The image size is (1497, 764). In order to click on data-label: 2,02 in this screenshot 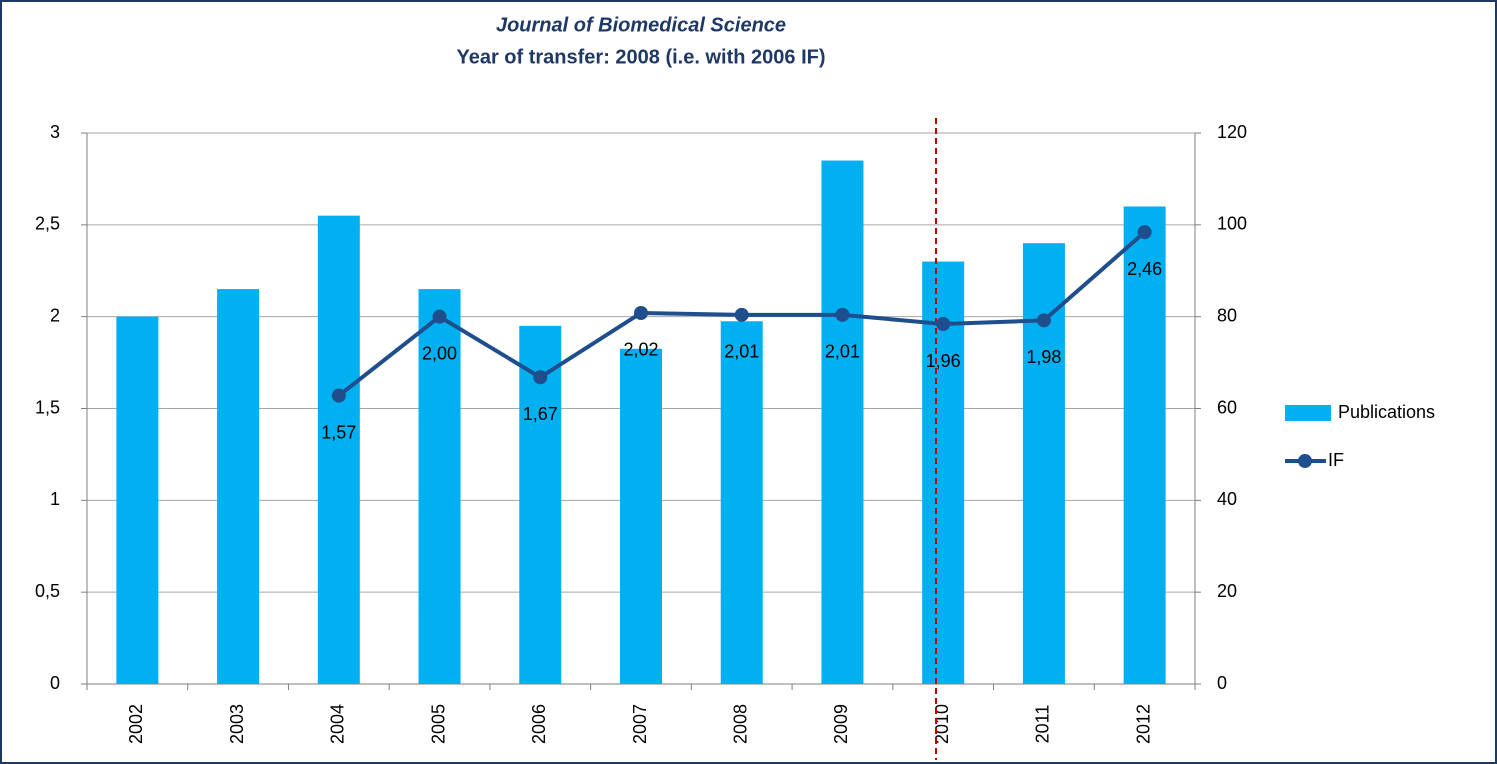, I will do `click(640, 350)`.